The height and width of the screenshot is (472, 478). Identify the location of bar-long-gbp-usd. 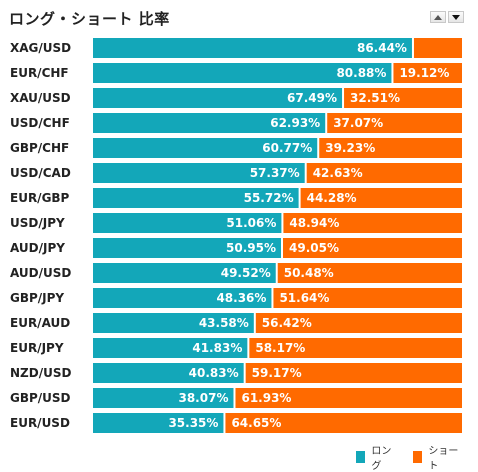
(163, 398).